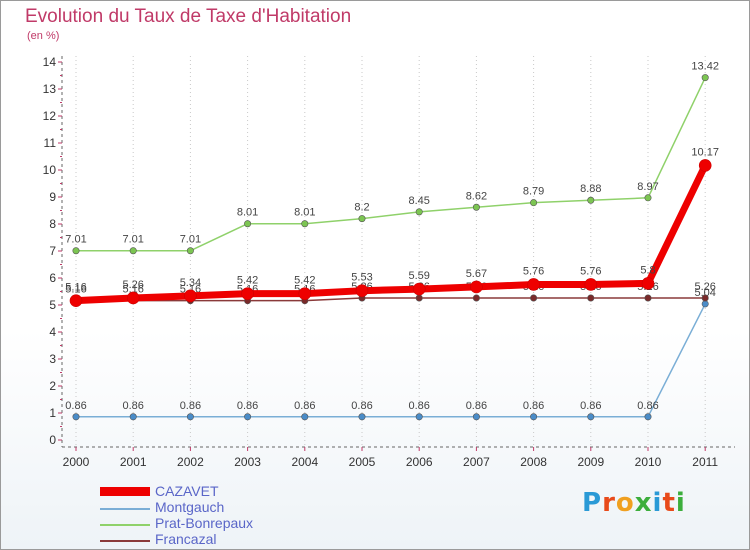  Describe the element at coordinates (125, 509) in the screenshot. I see `legend-swatch-montgauch` at that location.